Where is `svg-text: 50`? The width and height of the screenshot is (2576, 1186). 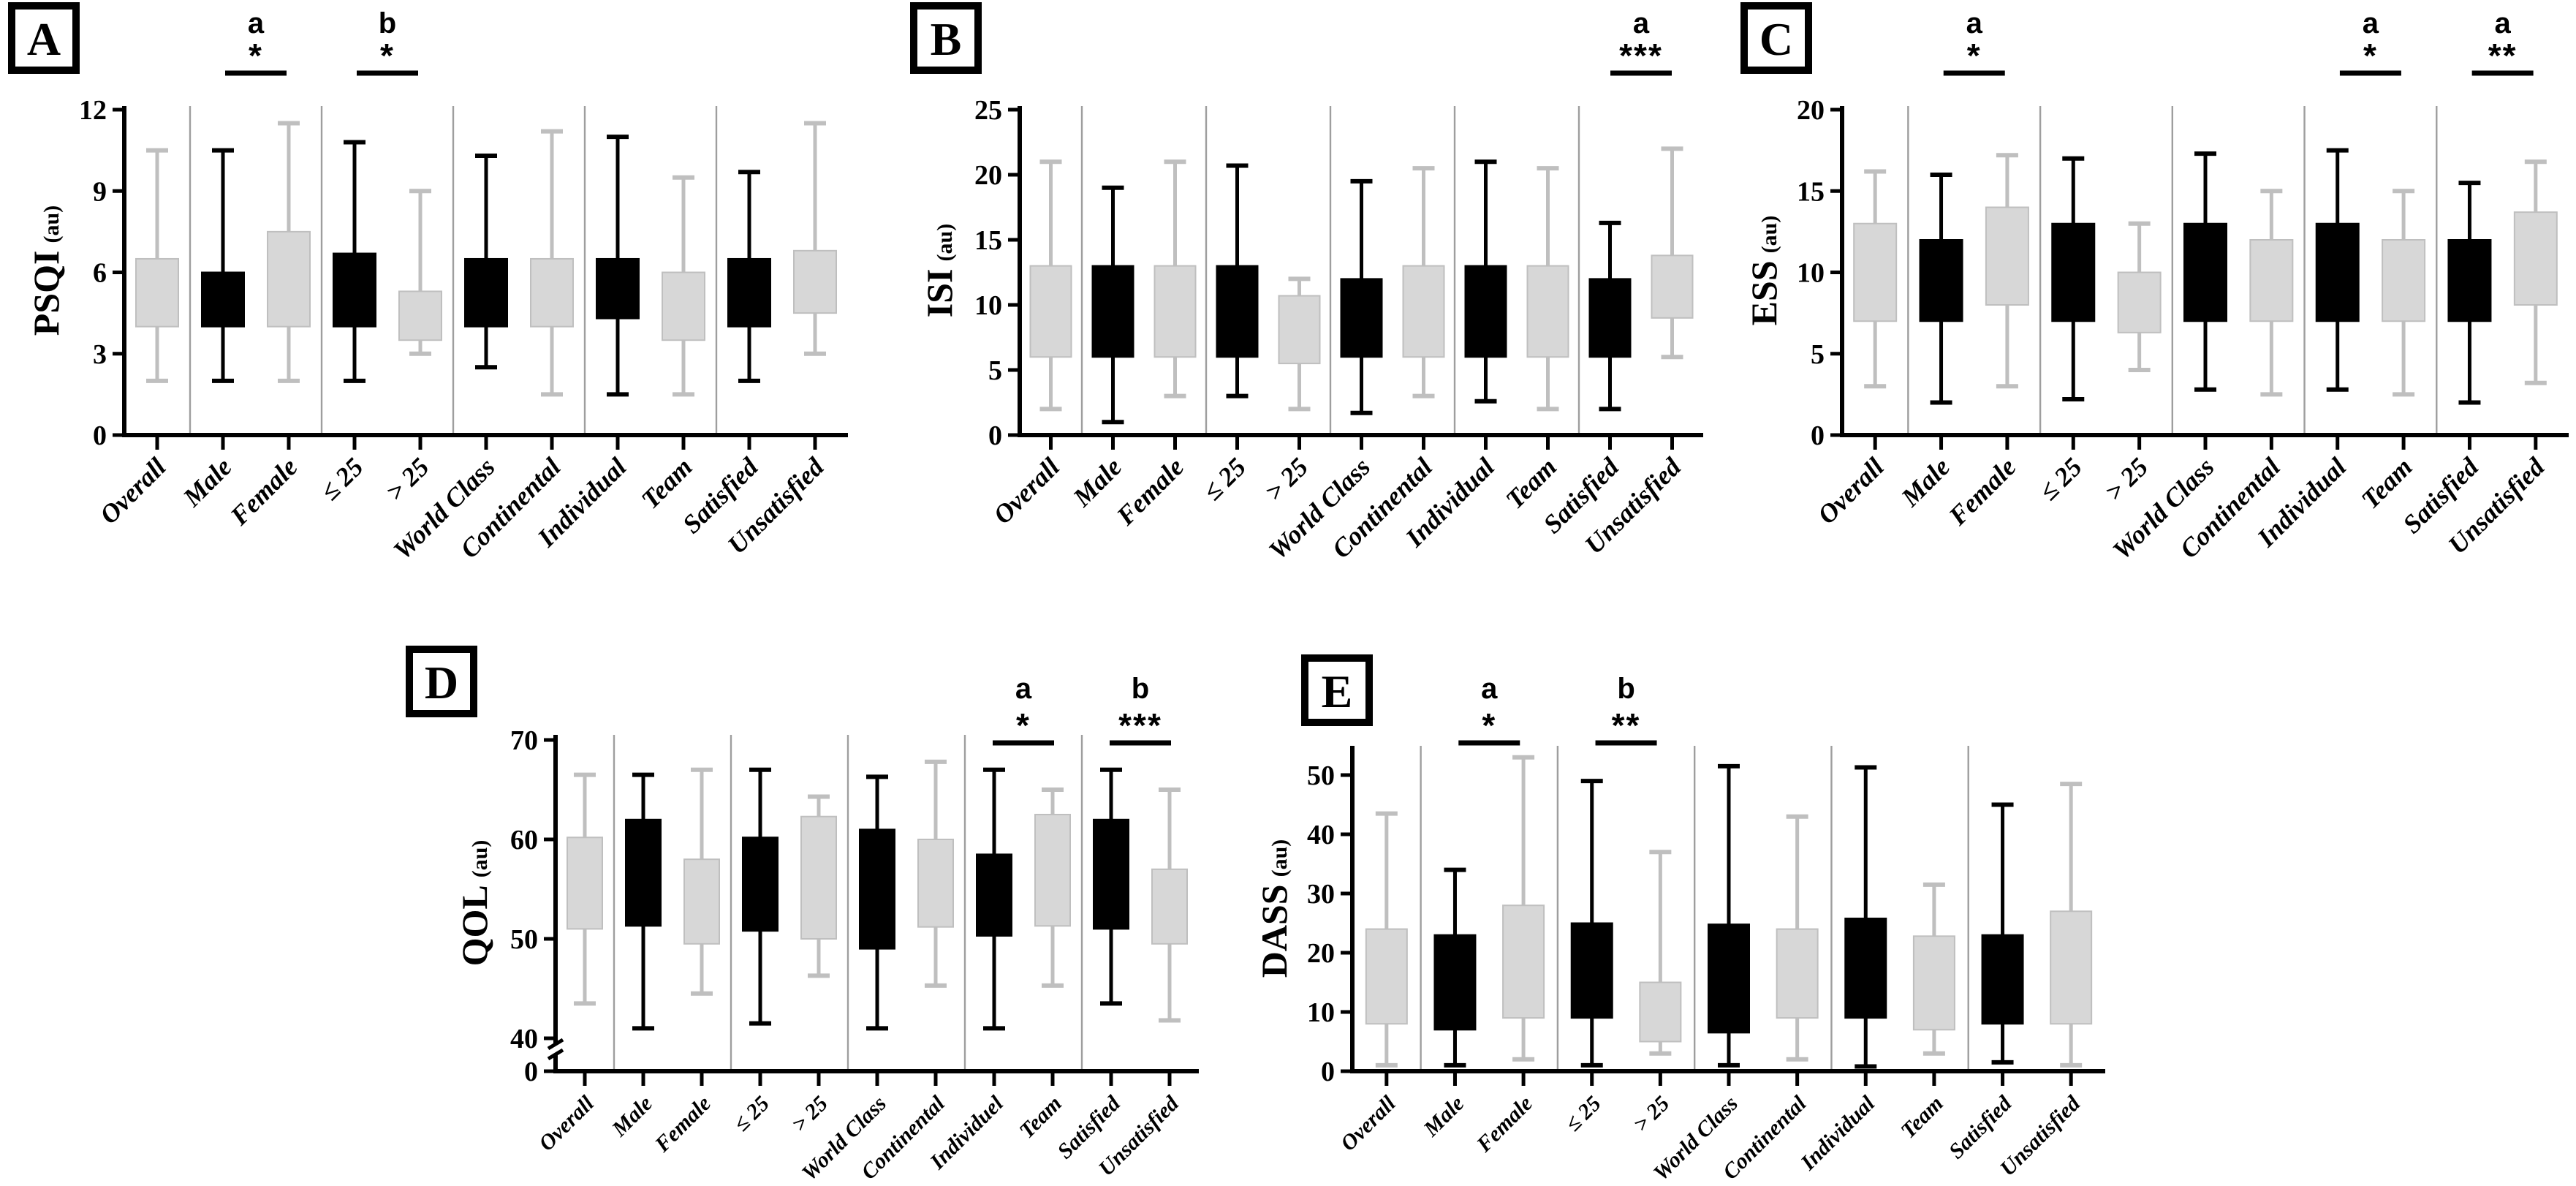
svg-text: 50 is located at coordinates (524, 939).